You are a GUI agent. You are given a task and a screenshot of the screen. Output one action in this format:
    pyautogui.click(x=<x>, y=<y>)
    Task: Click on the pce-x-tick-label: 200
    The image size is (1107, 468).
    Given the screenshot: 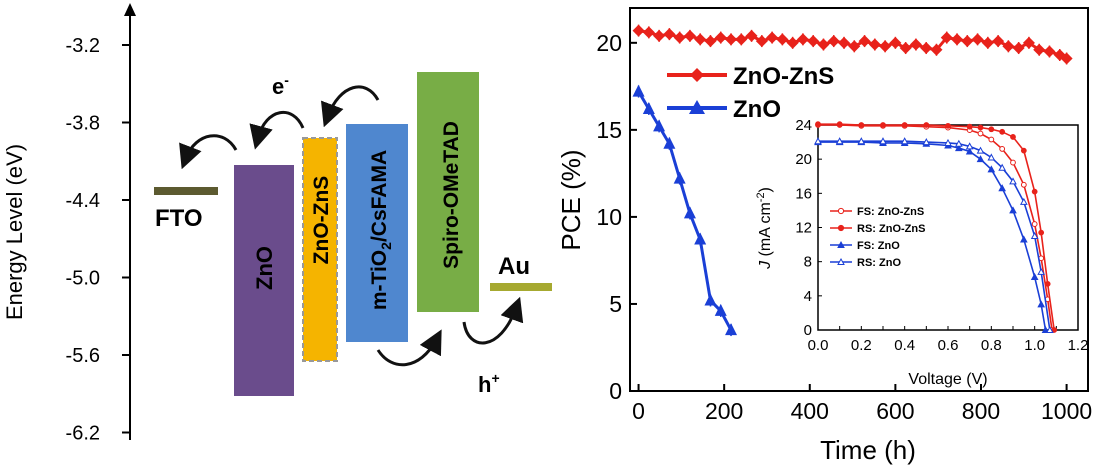 What is the action you would take?
    pyautogui.click(x=724, y=411)
    